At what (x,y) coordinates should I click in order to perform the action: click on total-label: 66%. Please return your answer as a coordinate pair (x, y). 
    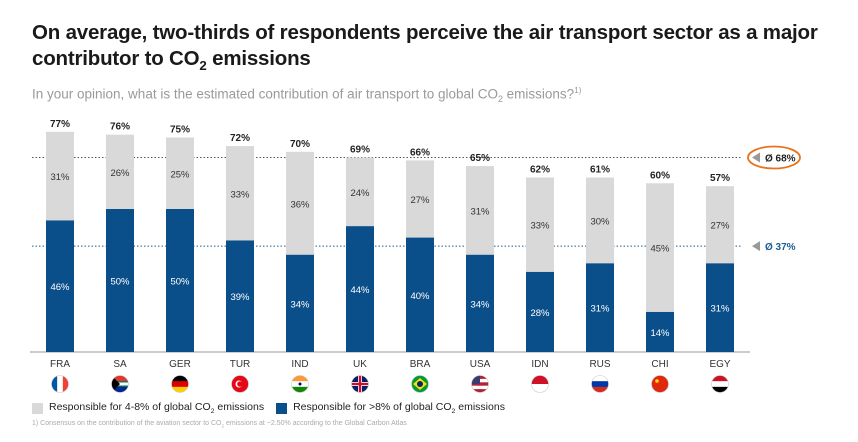
    Looking at the image, I should click on (420, 152).